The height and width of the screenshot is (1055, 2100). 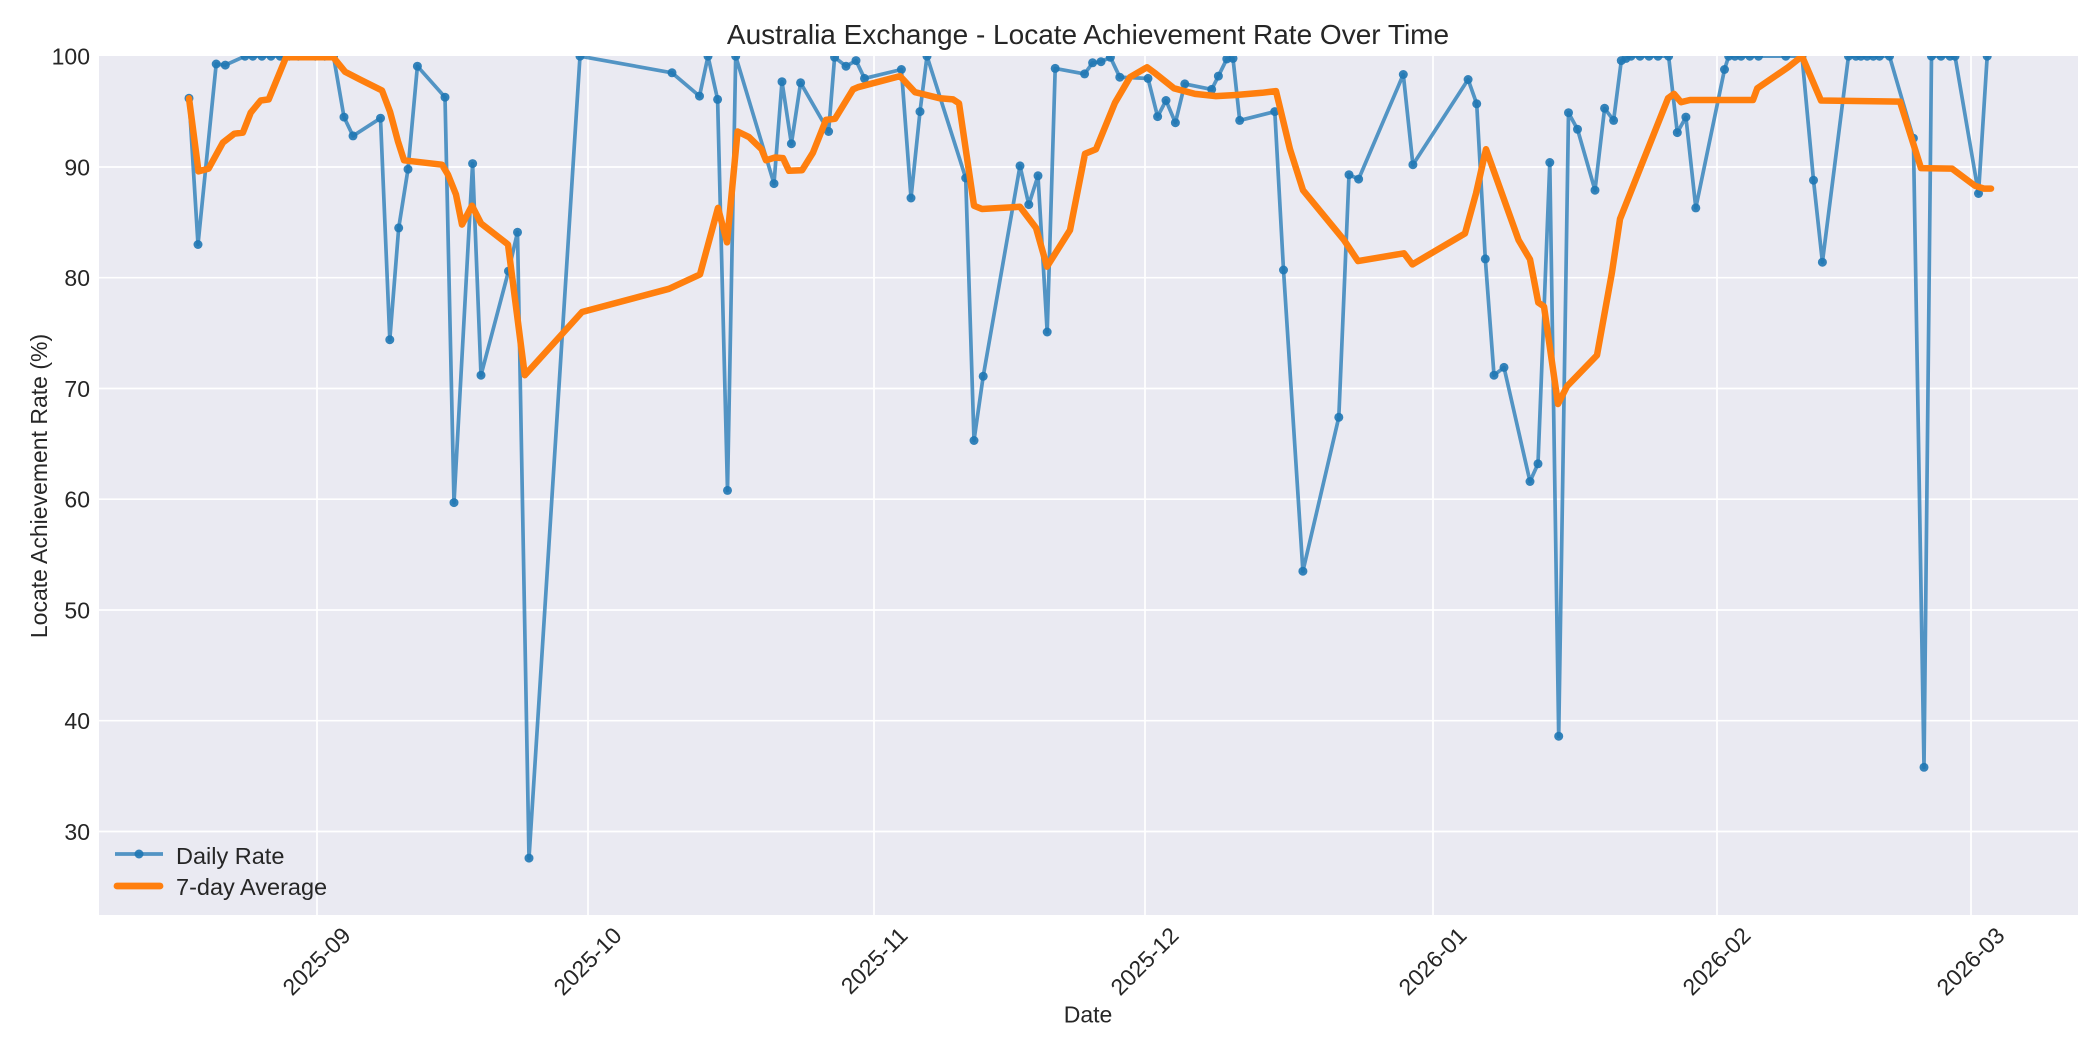 What do you see at coordinates (77, 610) in the screenshot?
I see `svg-text: 50` at bounding box center [77, 610].